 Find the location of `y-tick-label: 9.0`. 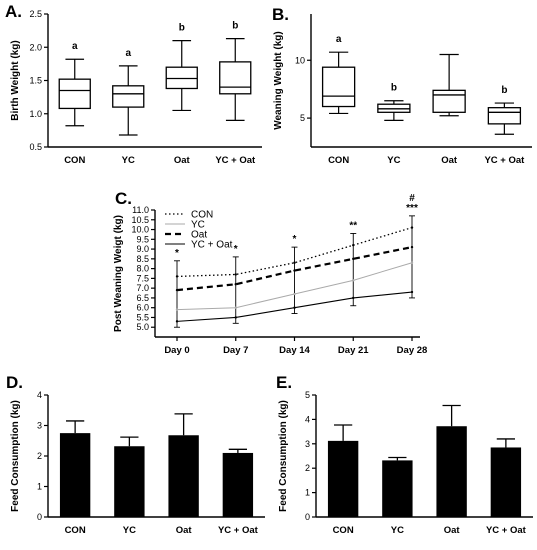

y-tick-label: 9.0 is located at coordinates (142, 249).